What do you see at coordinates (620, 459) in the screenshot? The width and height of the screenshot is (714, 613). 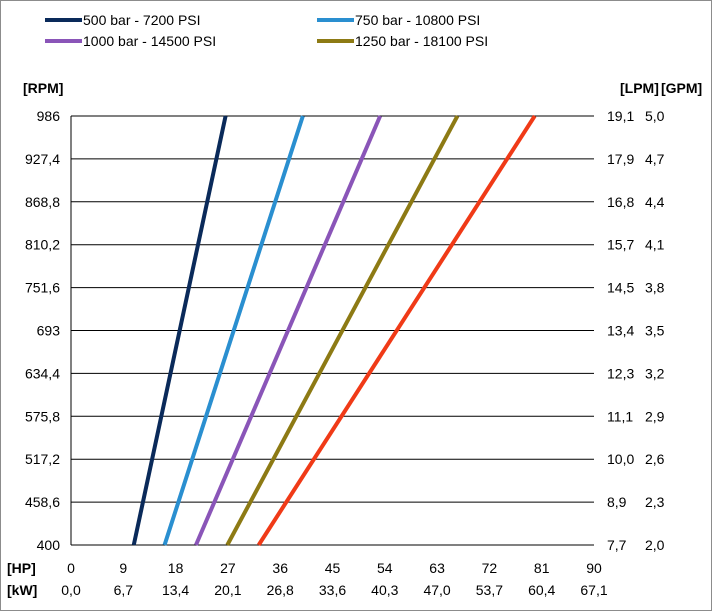 I see `lpm-tick-label: 10,0` at bounding box center [620, 459].